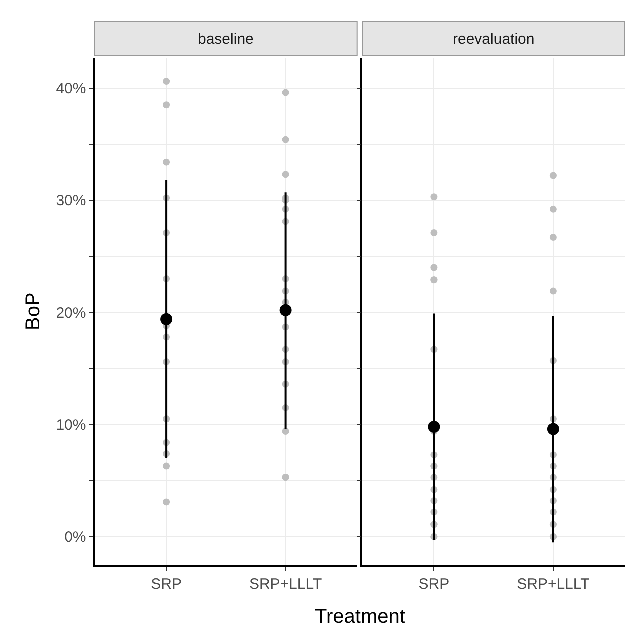 This screenshot has height=630, width=627. I want to click on y-tick-label: 0%, so click(75, 537).